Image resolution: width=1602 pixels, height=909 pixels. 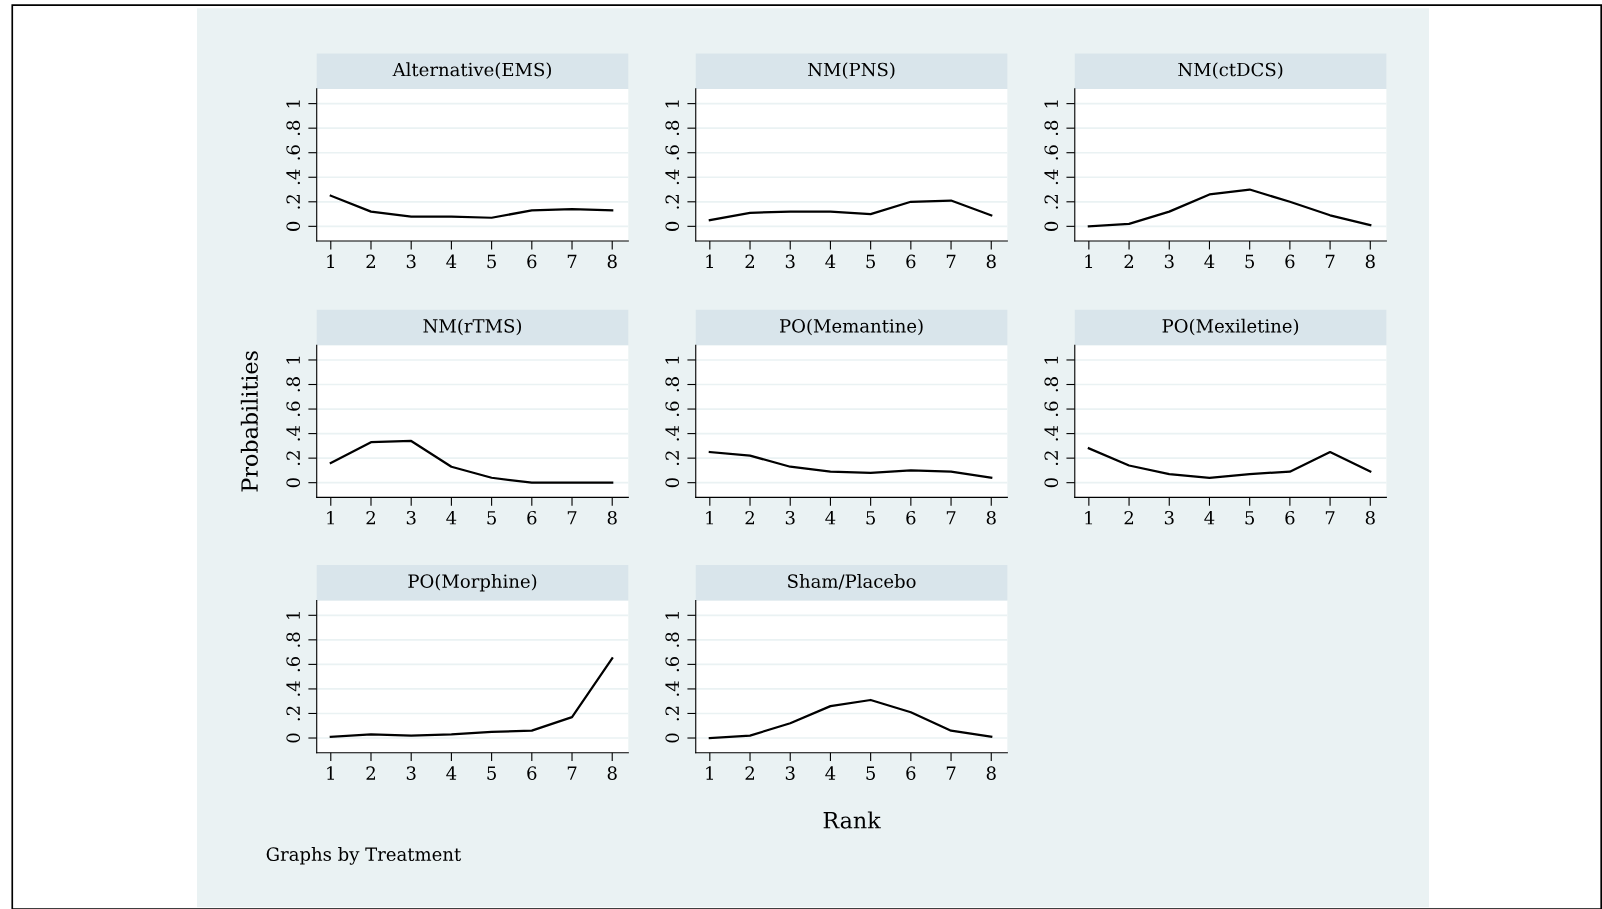 I want to click on chart-title: NM(rTMS), so click(x=472, y=327).